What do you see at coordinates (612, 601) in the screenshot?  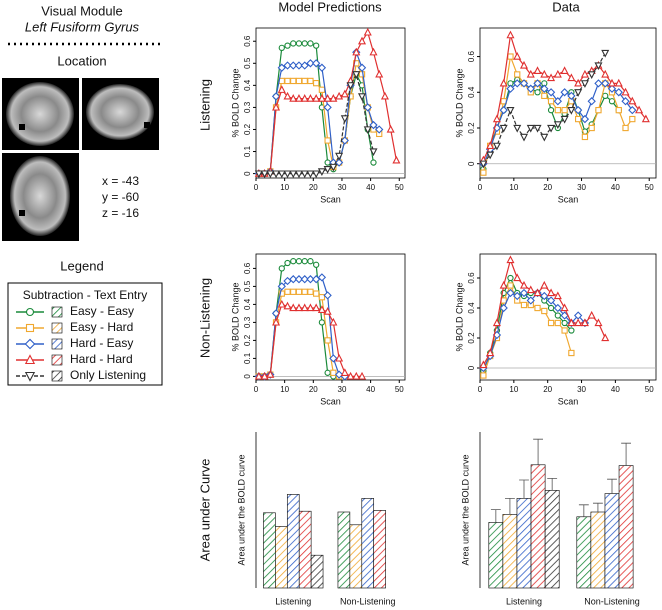 I see `x-tick-label: Non-Listening` at bounding box center [612, 601].